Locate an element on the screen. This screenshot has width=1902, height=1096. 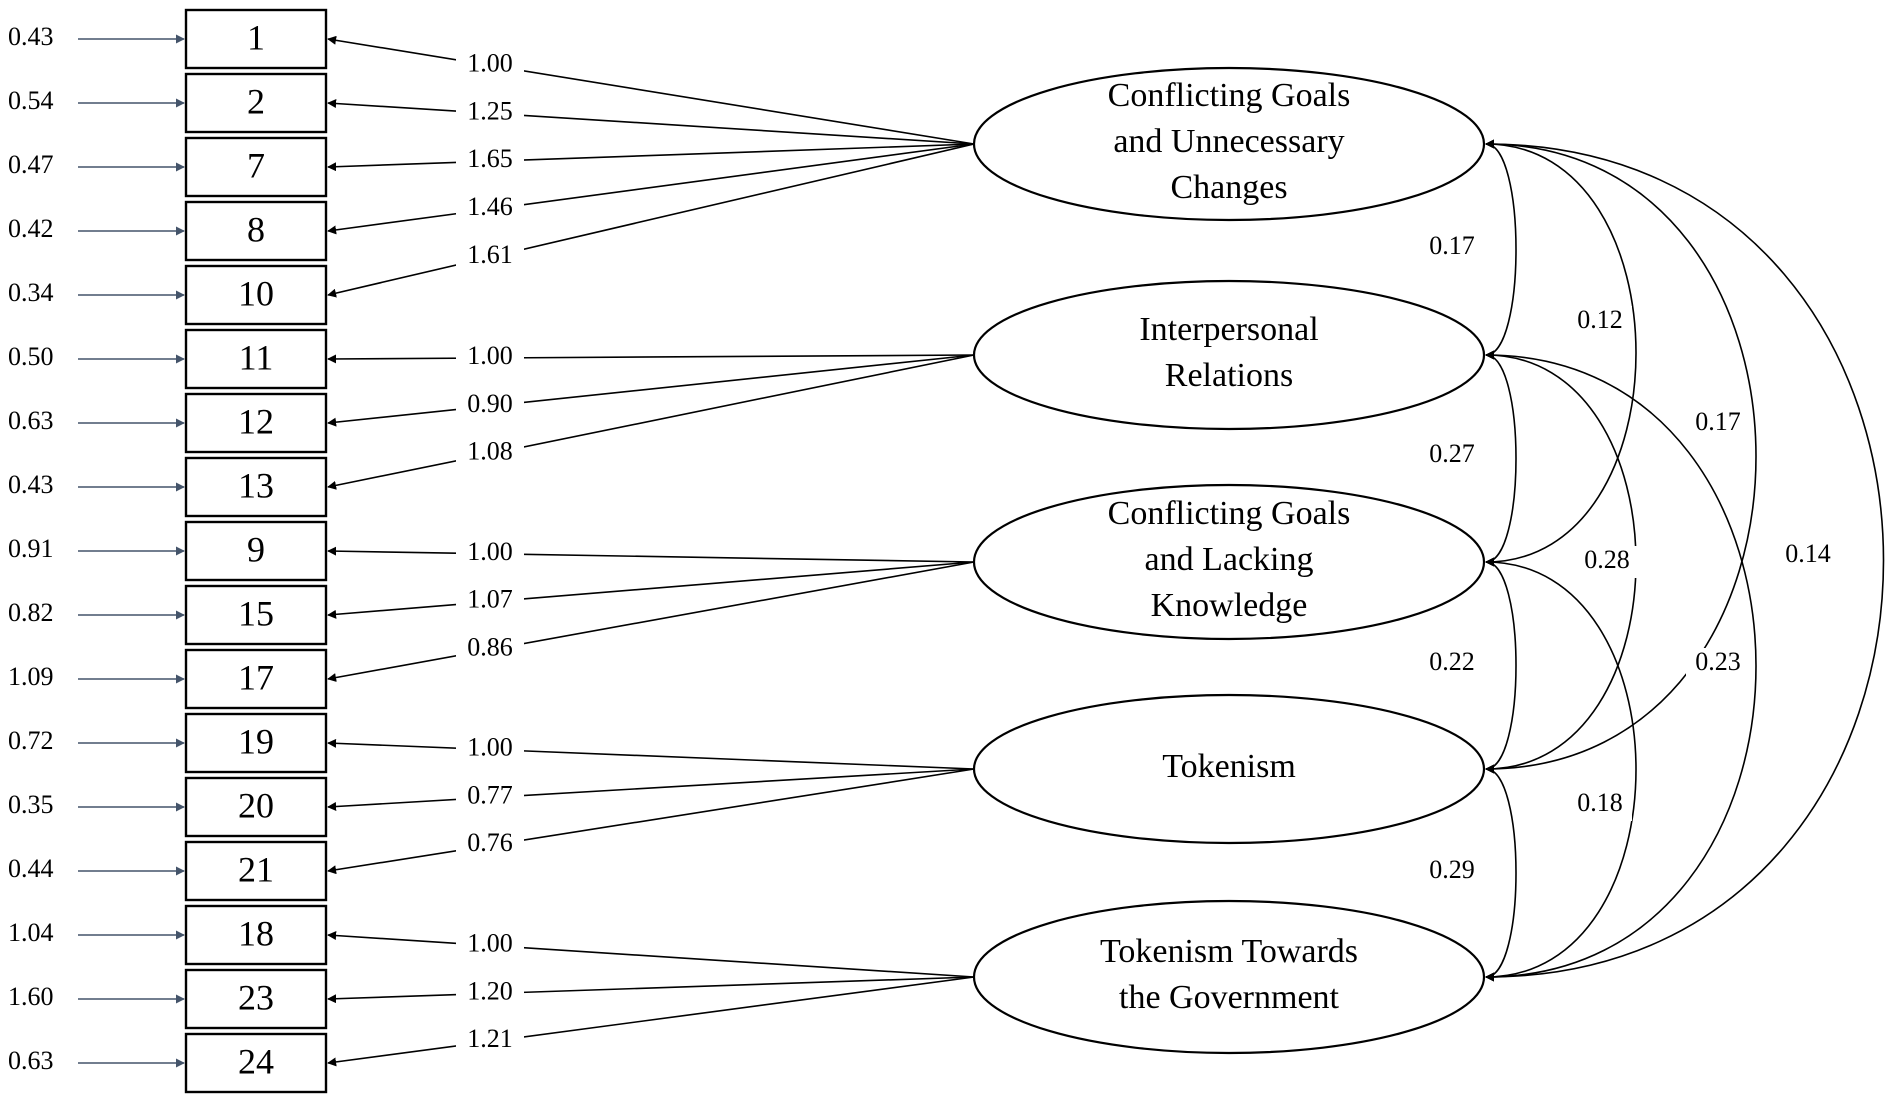
indicator-label: 19 is located at coordinates (256, 741).